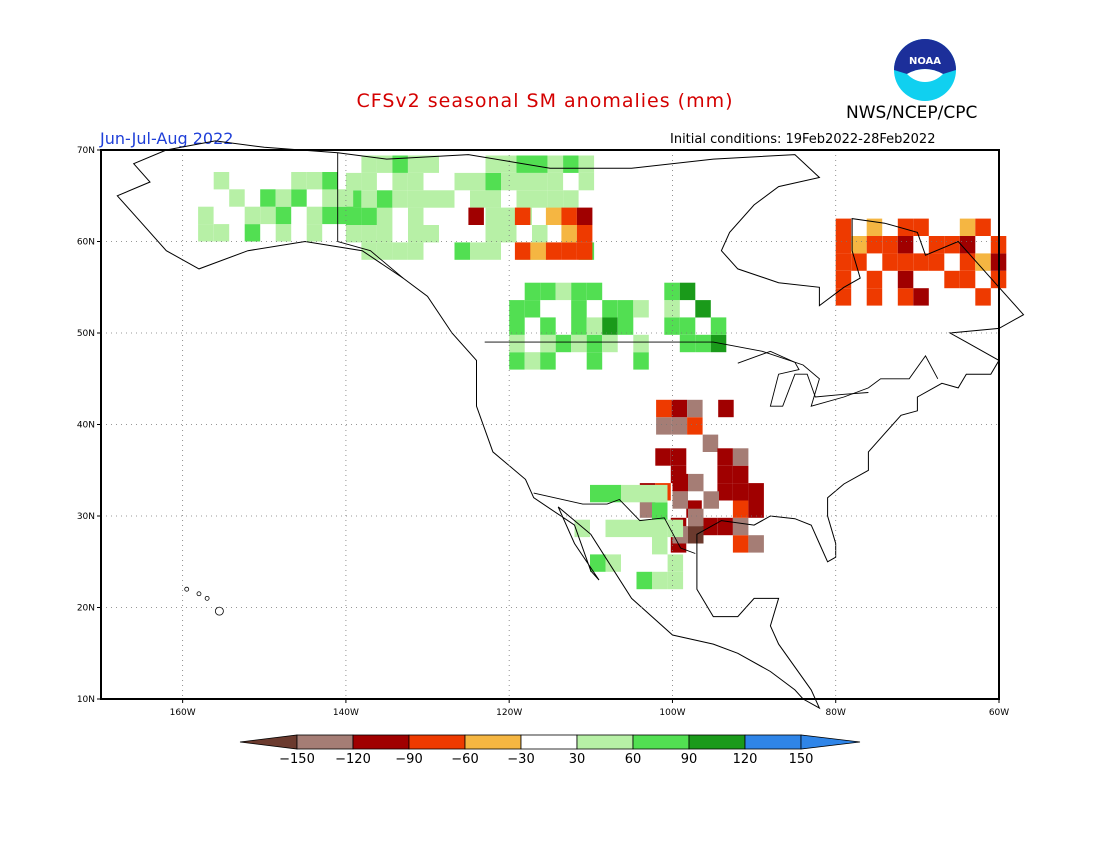  Describe the element at coordinates (408, 759) in the screenshot. I see `colorbar-label: −90` at that location.